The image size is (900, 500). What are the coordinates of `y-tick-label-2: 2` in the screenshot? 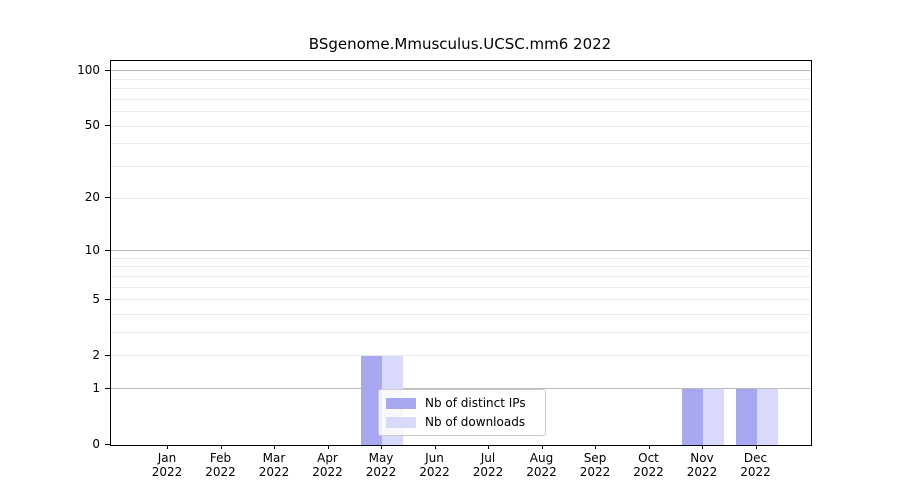 It's located at (96, 354).